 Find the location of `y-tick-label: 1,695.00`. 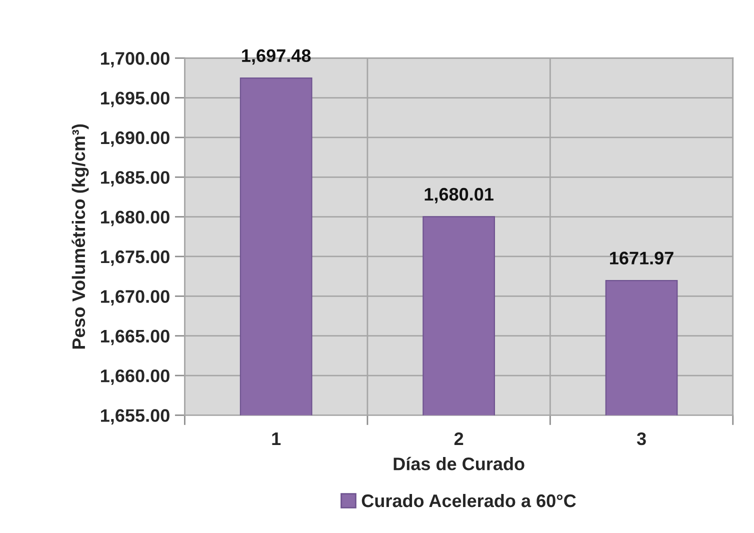

y-tick-label: 1,695.00 is located at coordinates (135, 100).